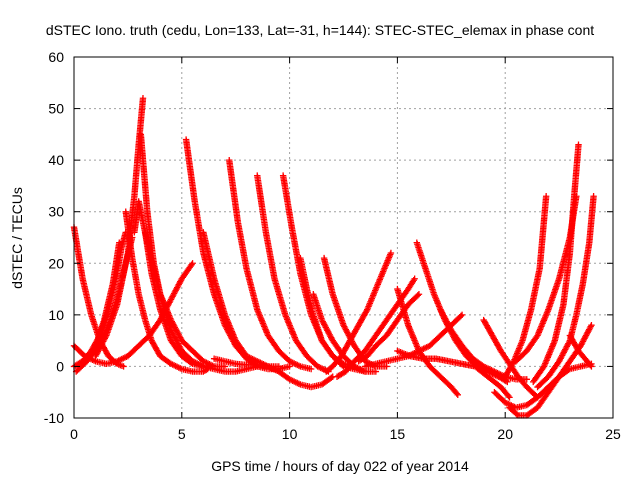 This screenshot has width=640, height=480. What do you see at coordinates (526, 286) in the screenshot?
I see `series-arc31` at bounding box center [526, 286].